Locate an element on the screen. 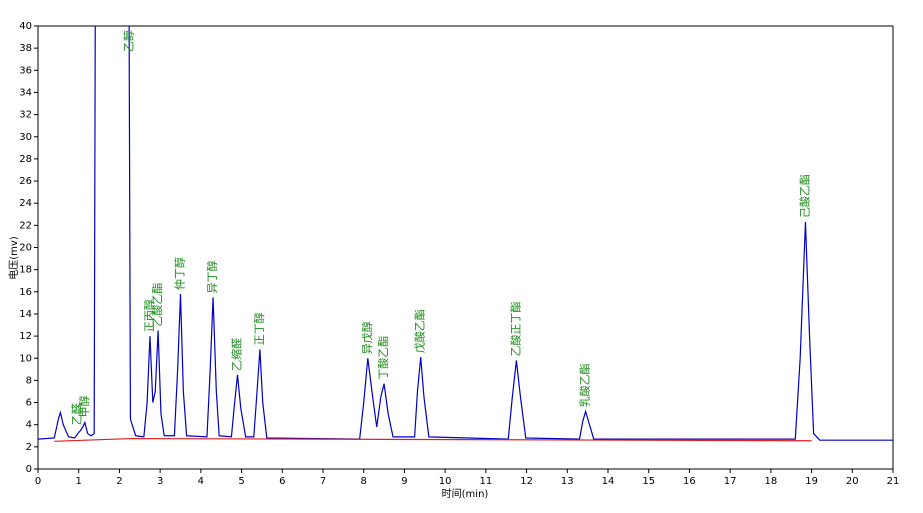  y-tick-label: 26 is located at coordinates (25, 181).